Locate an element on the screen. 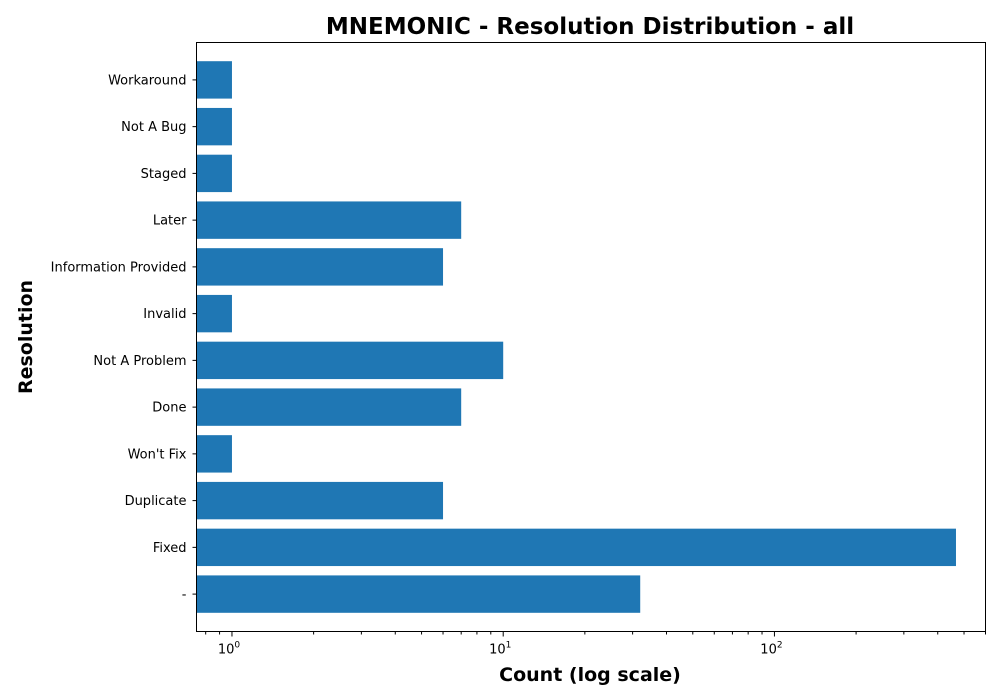 This screenshot has width=1000, height=700. y-tick-label: Fixed is located at coordinates (170, 548).